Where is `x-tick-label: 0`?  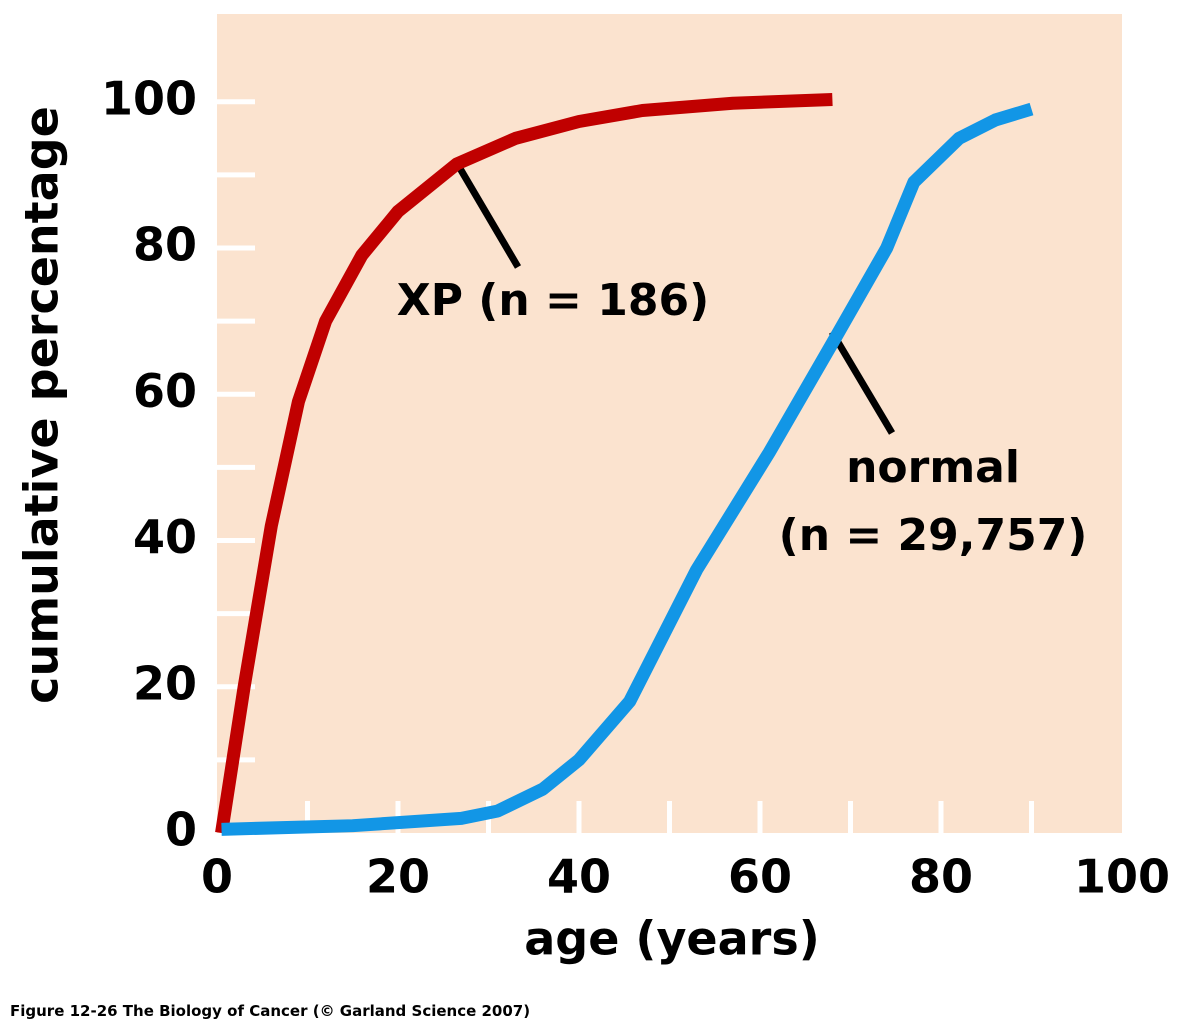 x-tick-label: 0 is located at coordinates (217, 877).